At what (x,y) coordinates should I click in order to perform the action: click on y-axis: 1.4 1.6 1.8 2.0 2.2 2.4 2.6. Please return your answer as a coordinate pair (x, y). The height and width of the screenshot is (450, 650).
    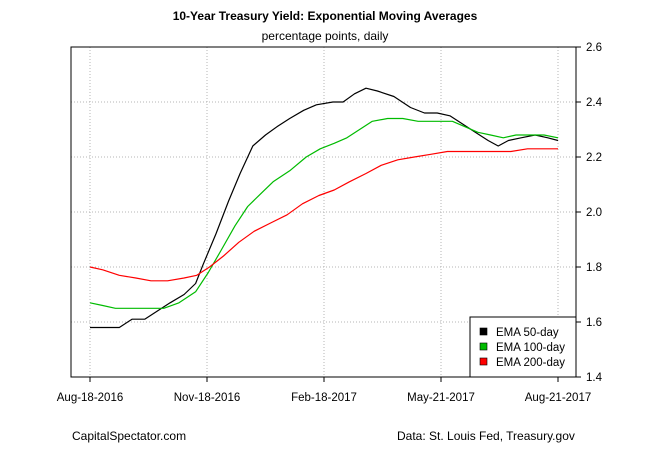
    Looking at the image, I should click on (589, 213).